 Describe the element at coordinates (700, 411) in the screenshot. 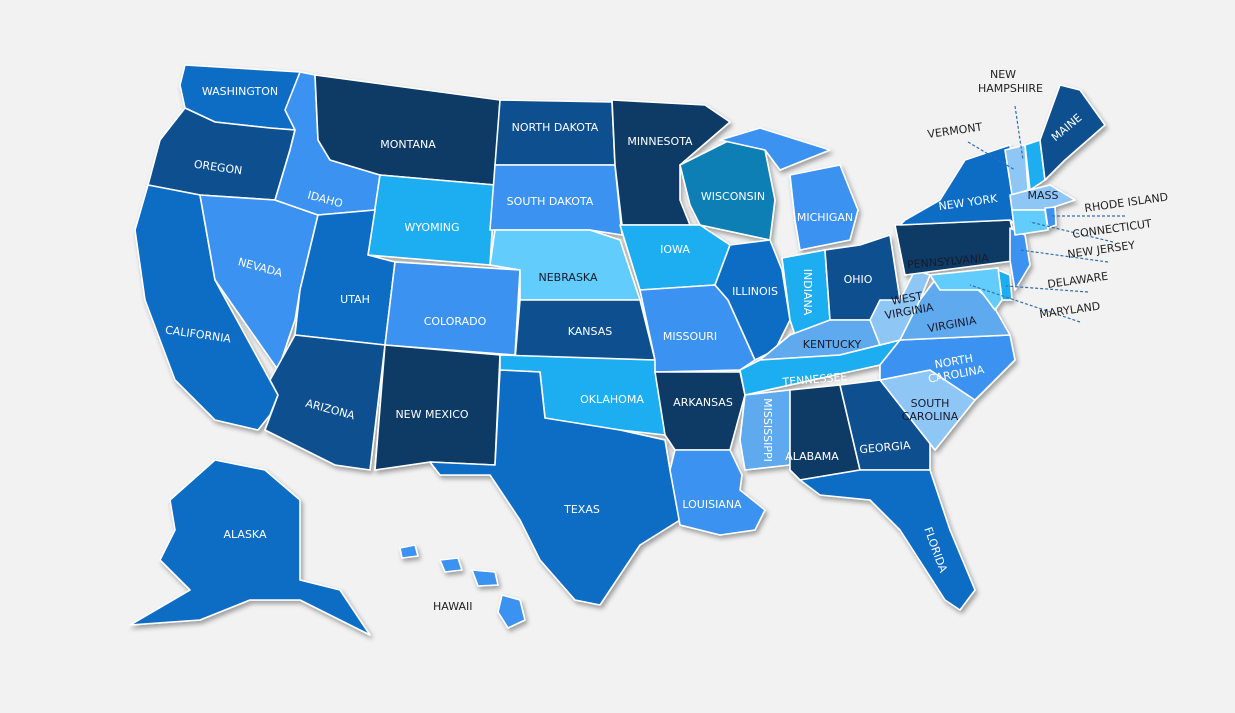

I see `state-ar` at that location.